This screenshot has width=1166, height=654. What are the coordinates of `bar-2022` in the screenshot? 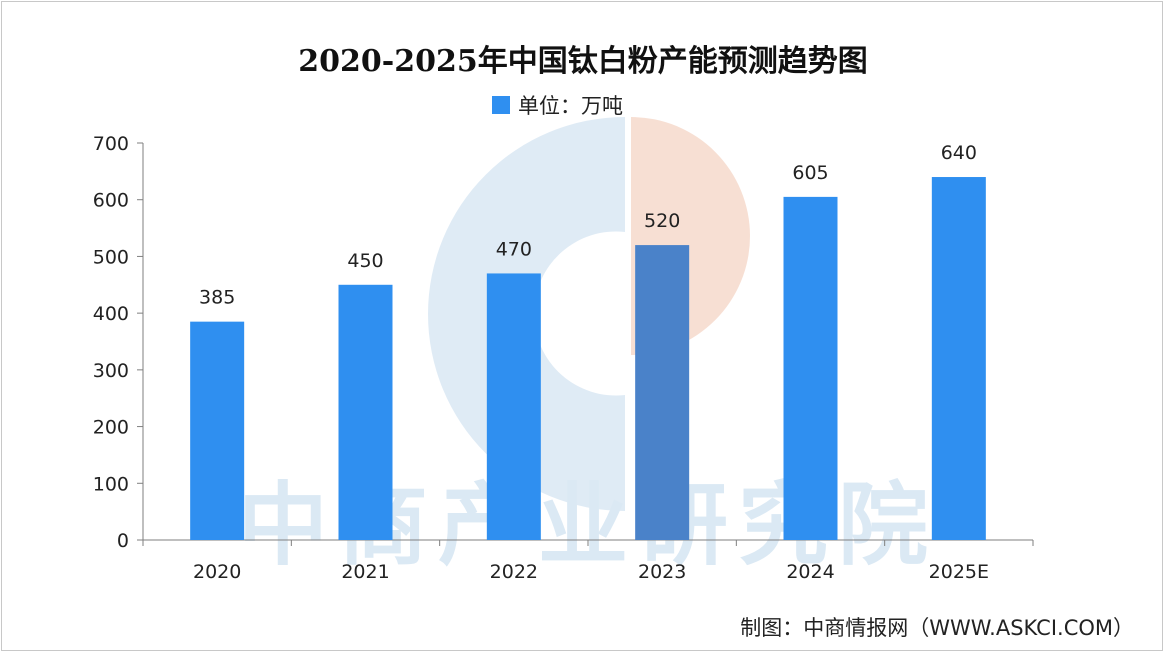 It's located at (513, 406).